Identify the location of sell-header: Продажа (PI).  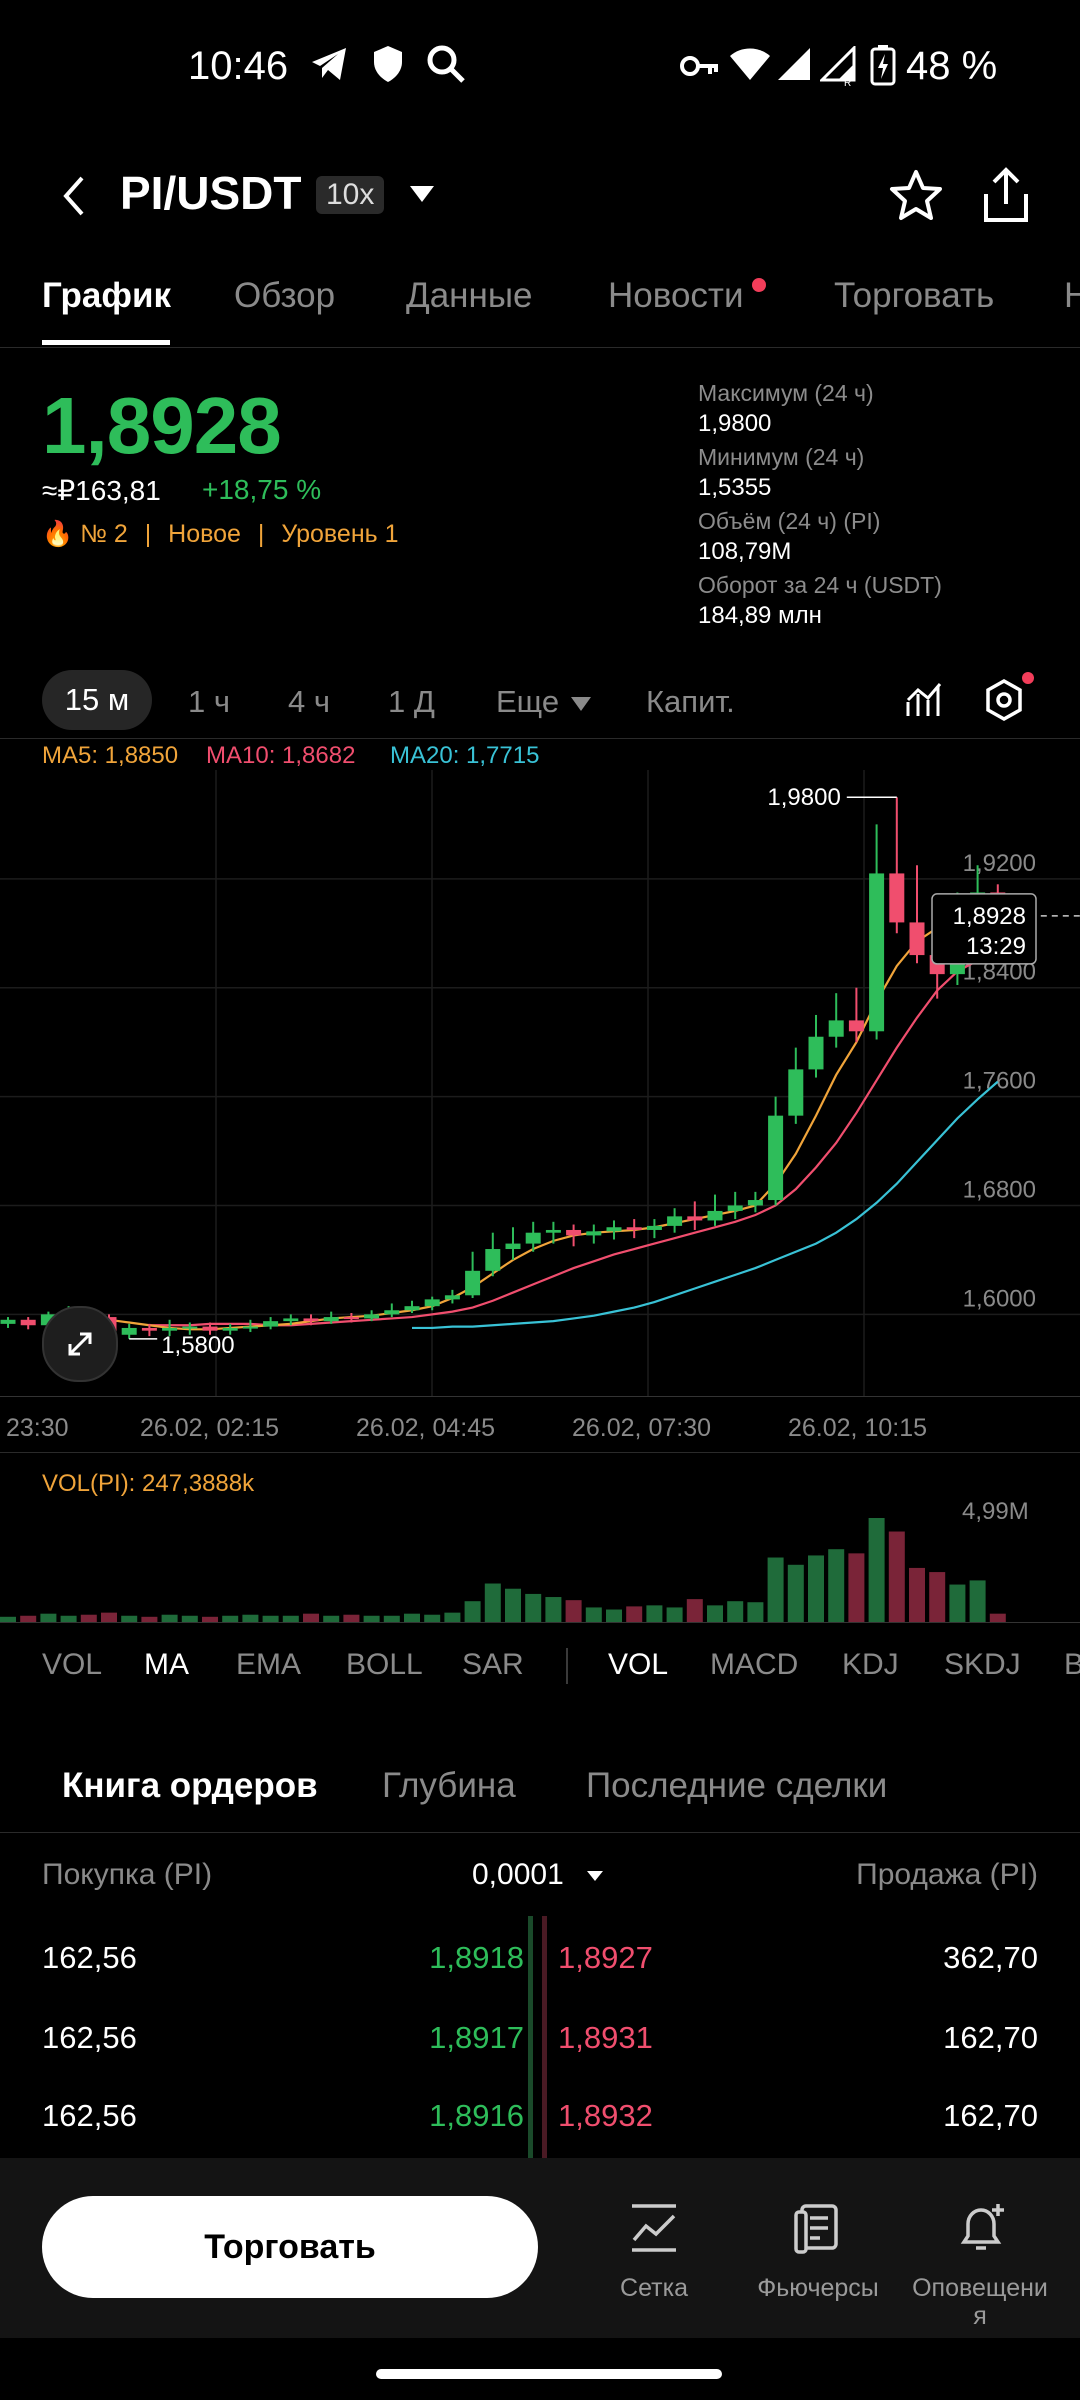
(947, 1874).